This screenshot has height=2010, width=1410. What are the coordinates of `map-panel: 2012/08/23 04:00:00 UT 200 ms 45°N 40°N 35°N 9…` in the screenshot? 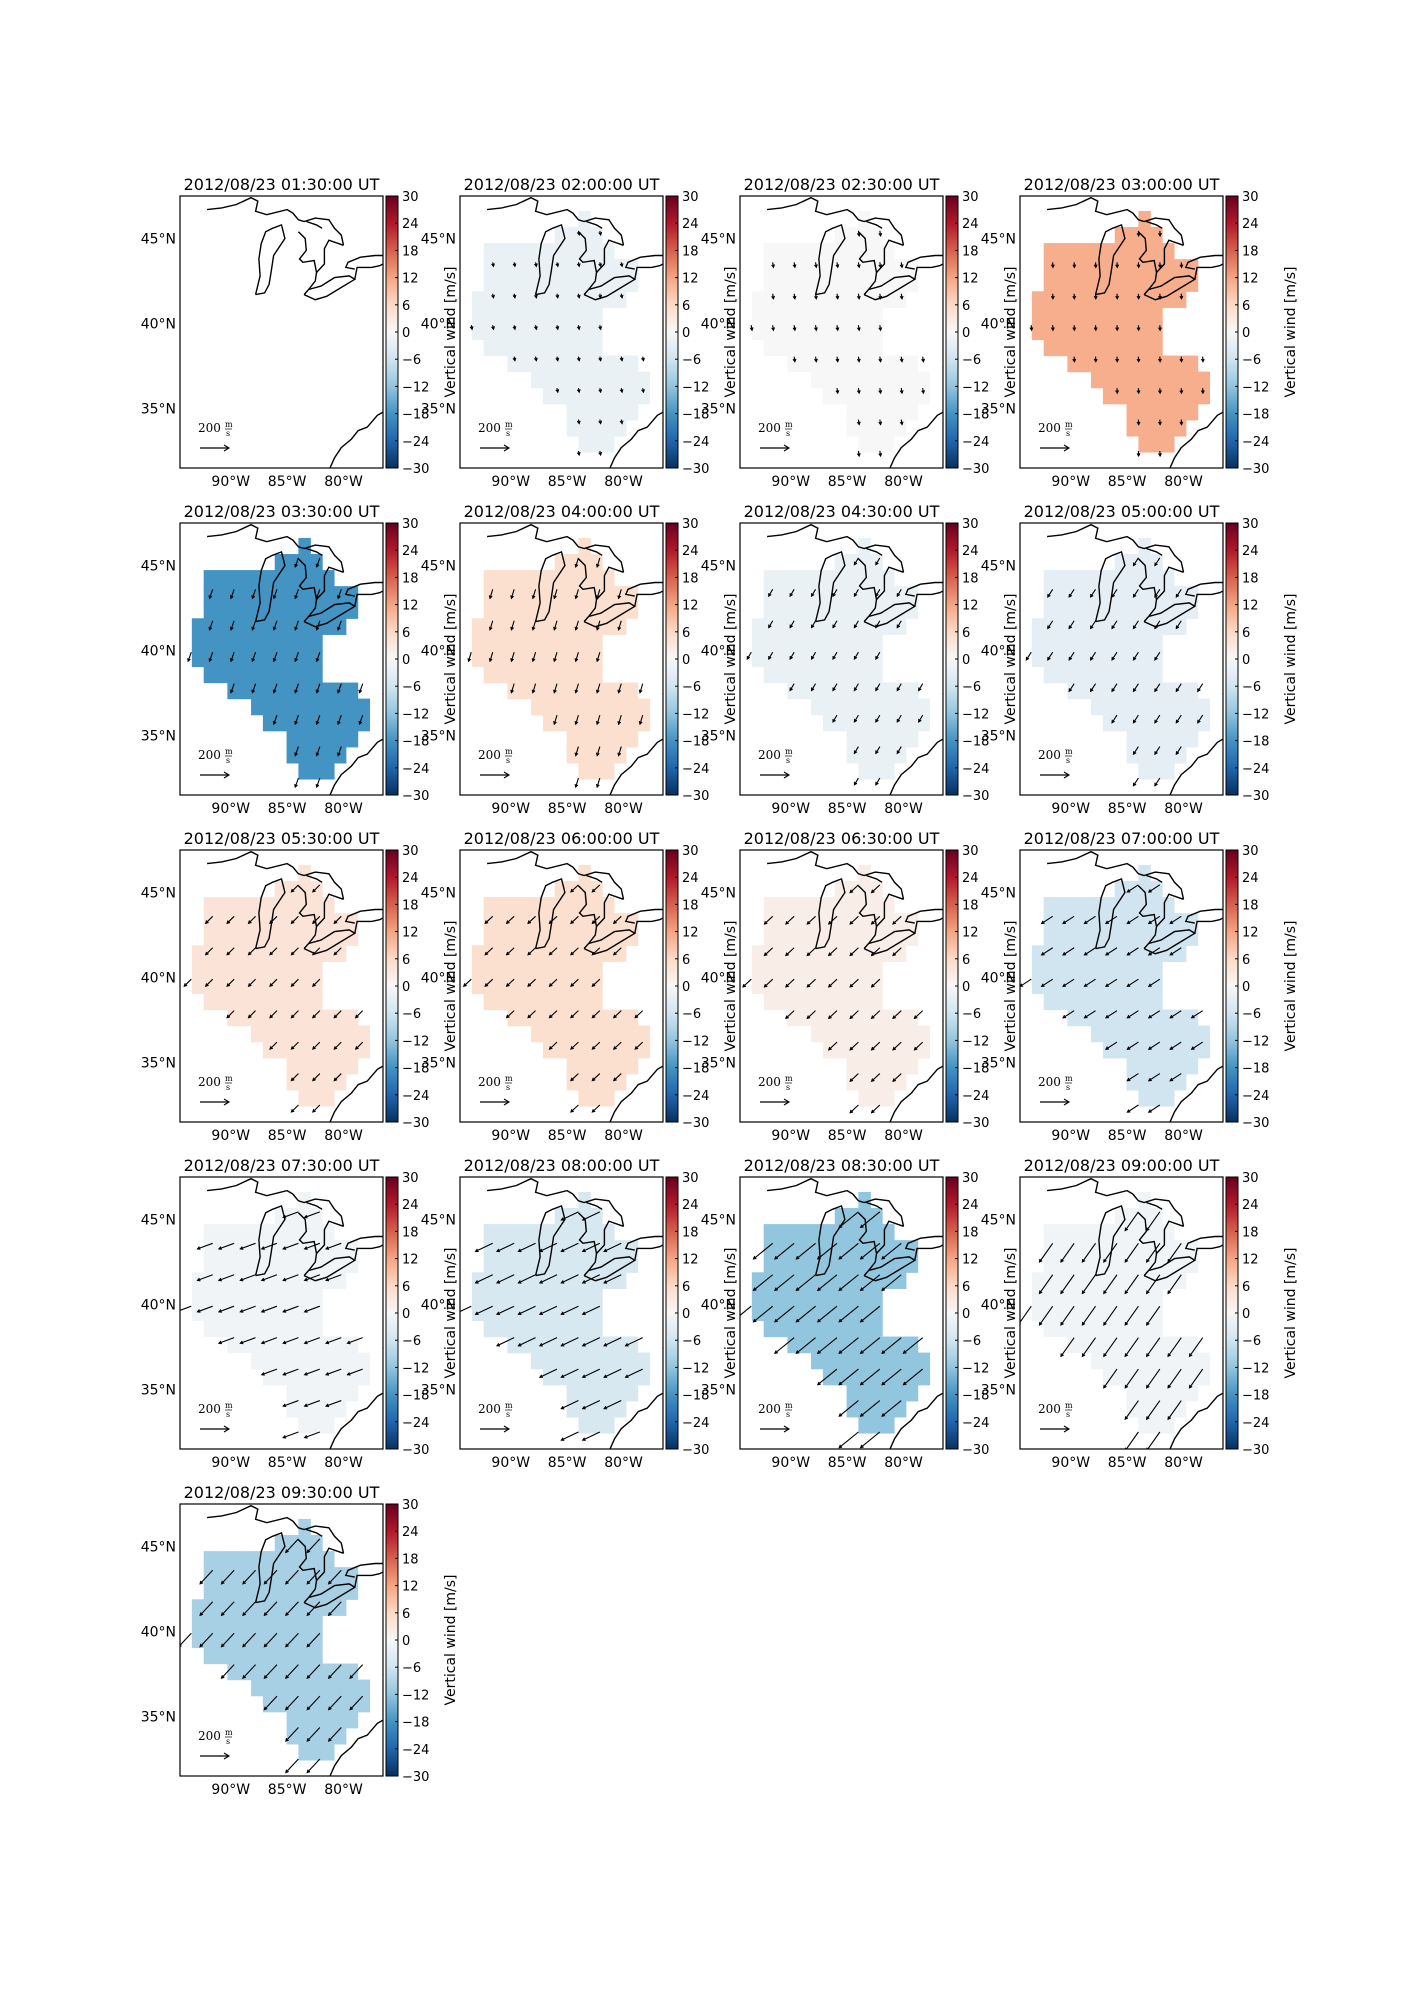 It's located at (580, 659).